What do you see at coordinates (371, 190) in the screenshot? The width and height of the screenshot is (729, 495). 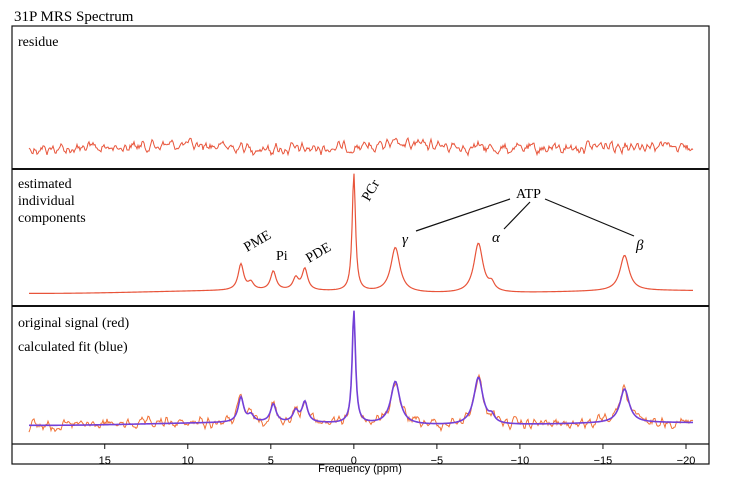 I see `peak-label-pcr: PCr` at bounding box center [371, 190].